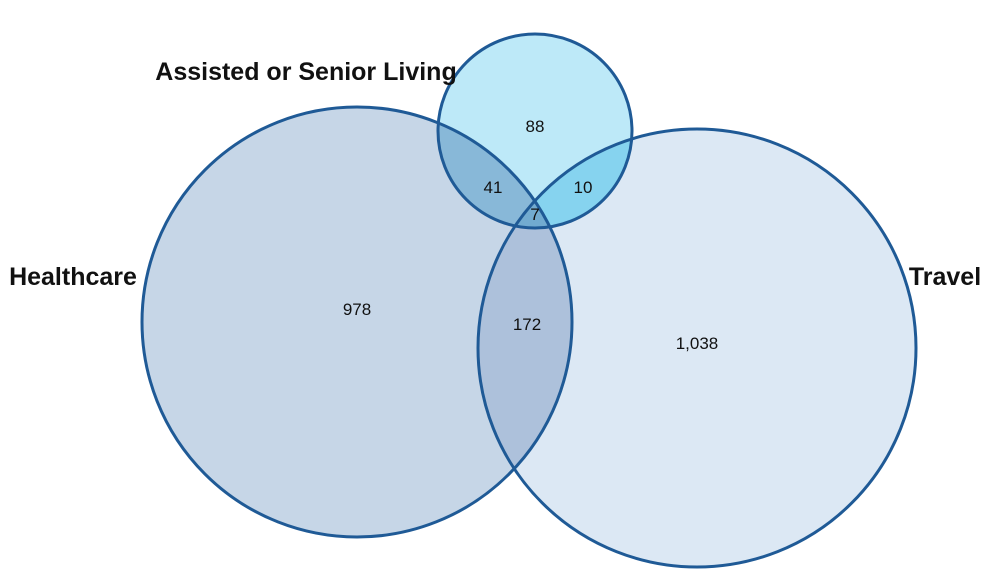  What do you see at coordinates (73, 277) in the screenshot?
I see `healthcare-label: Healthcare` at bounding box center [73, 277].